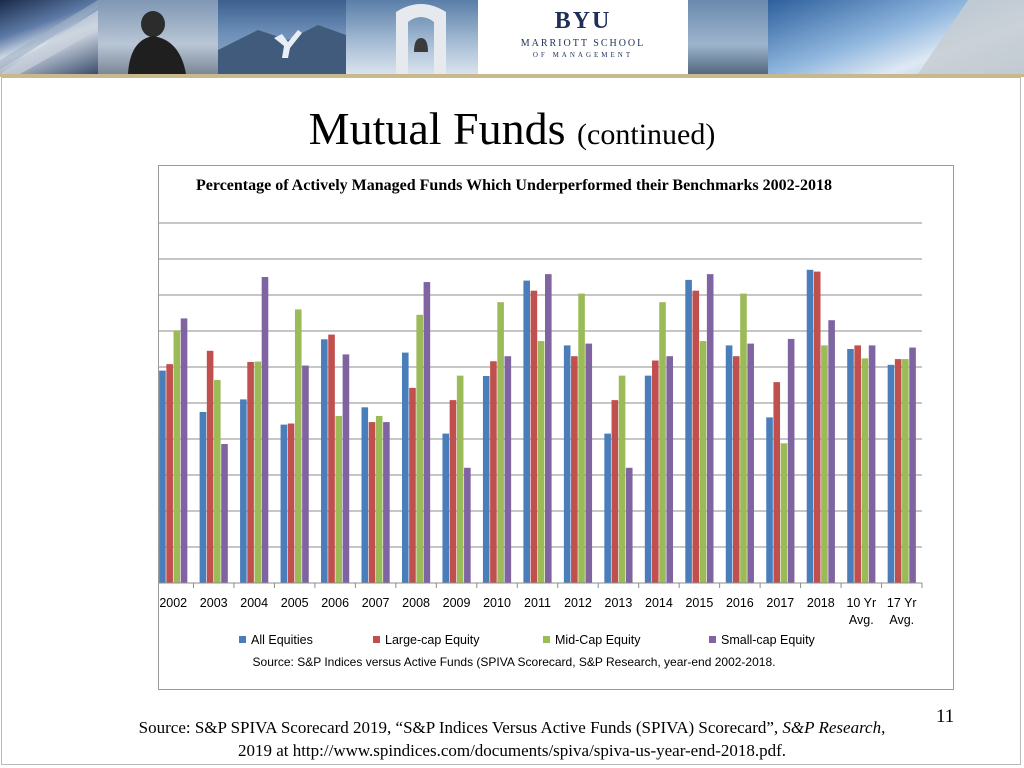  Describe the element at coordinates (49, 37) in the screenshot. I see `building-image-icon` at that location.